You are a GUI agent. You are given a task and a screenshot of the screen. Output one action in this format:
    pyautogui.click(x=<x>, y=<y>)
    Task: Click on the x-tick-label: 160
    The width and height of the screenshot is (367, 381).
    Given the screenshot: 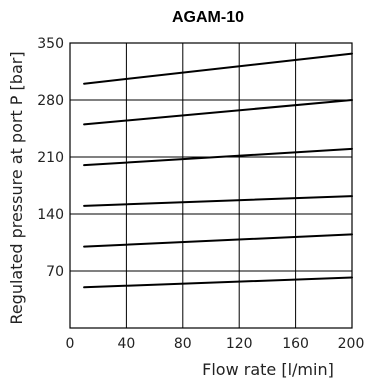 What is the action you would take?
    pyautogui.click(x=295, y=344)
    